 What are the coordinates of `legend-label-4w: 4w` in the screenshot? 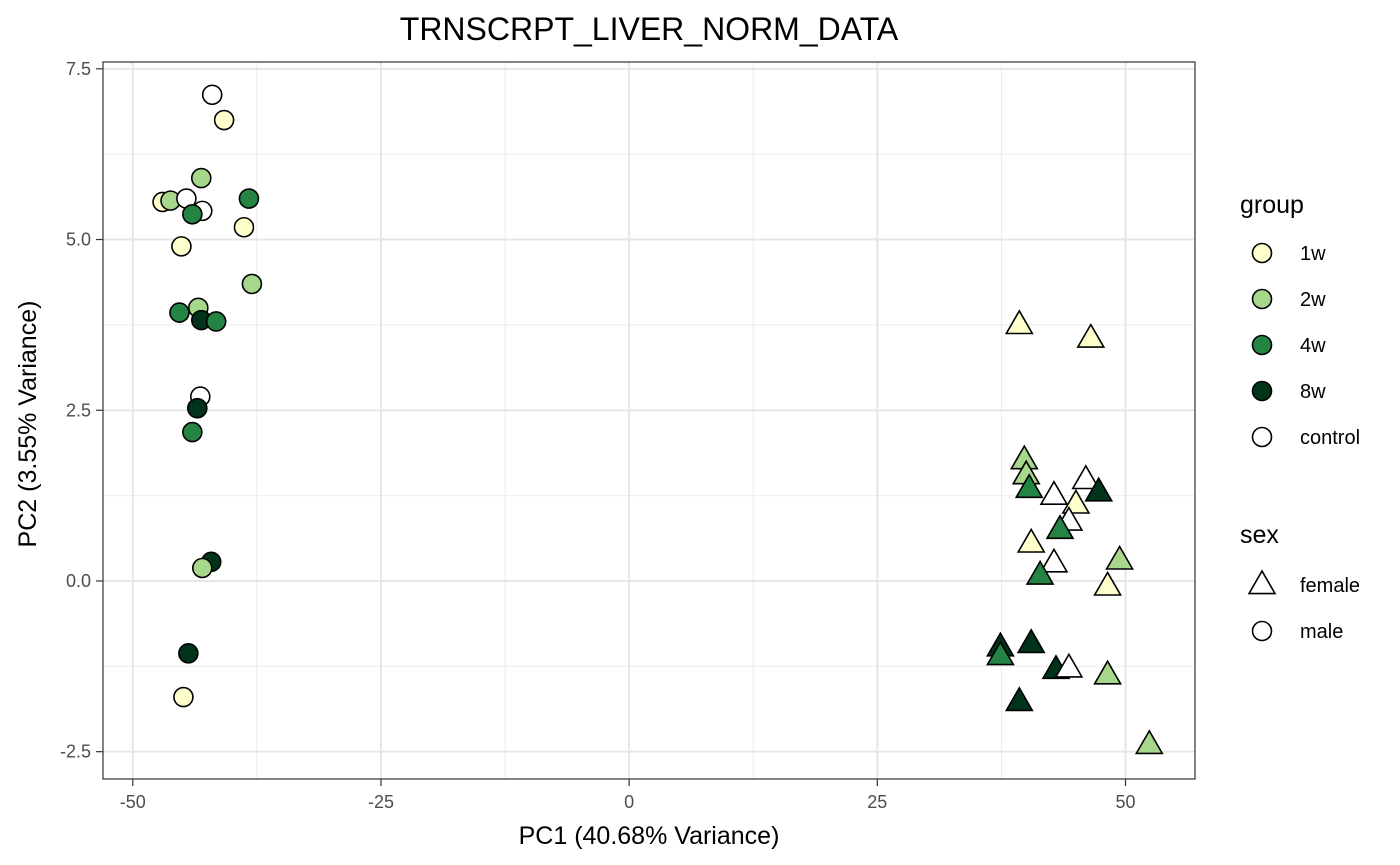 It's located at (1313, 346).